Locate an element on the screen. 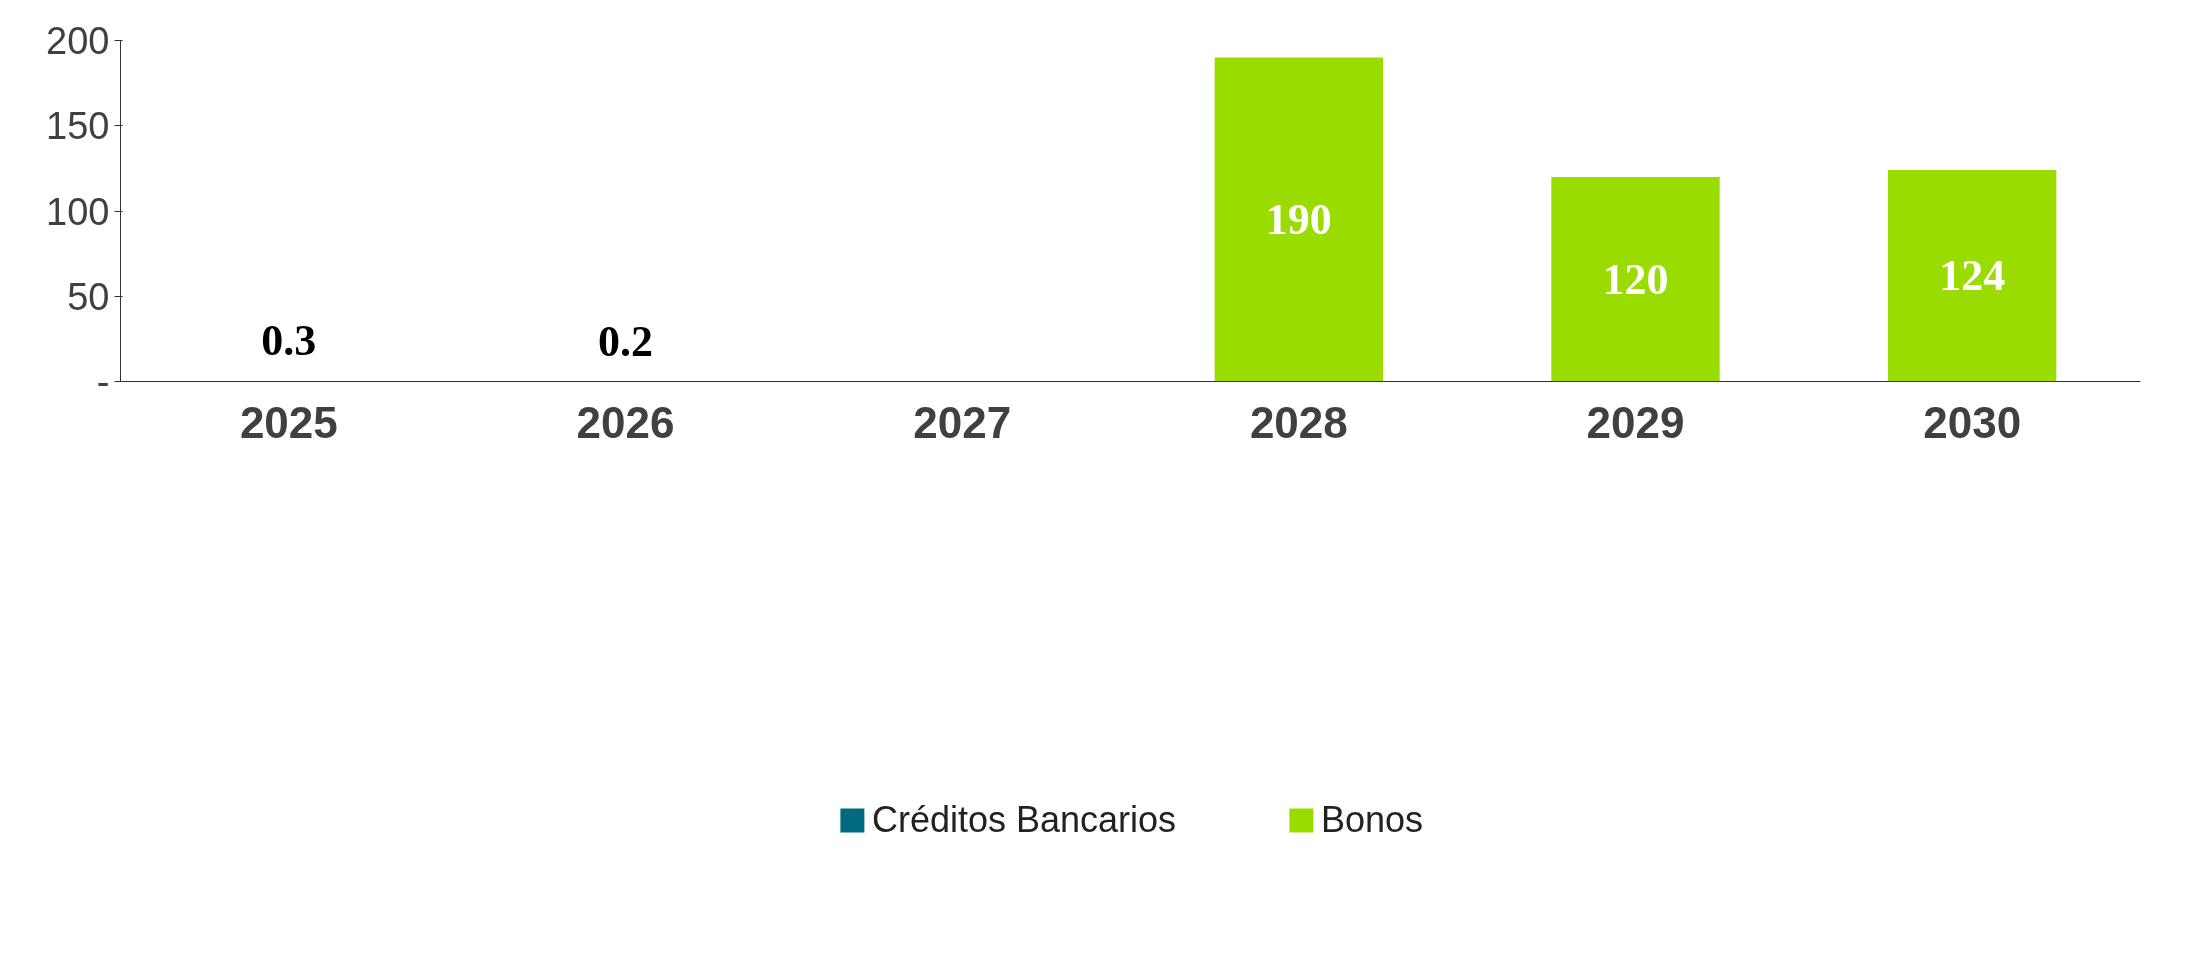 The height and width of the screenshot is (974, 2194). x-tick-label: 2027 is located at coordinates (962, 422).